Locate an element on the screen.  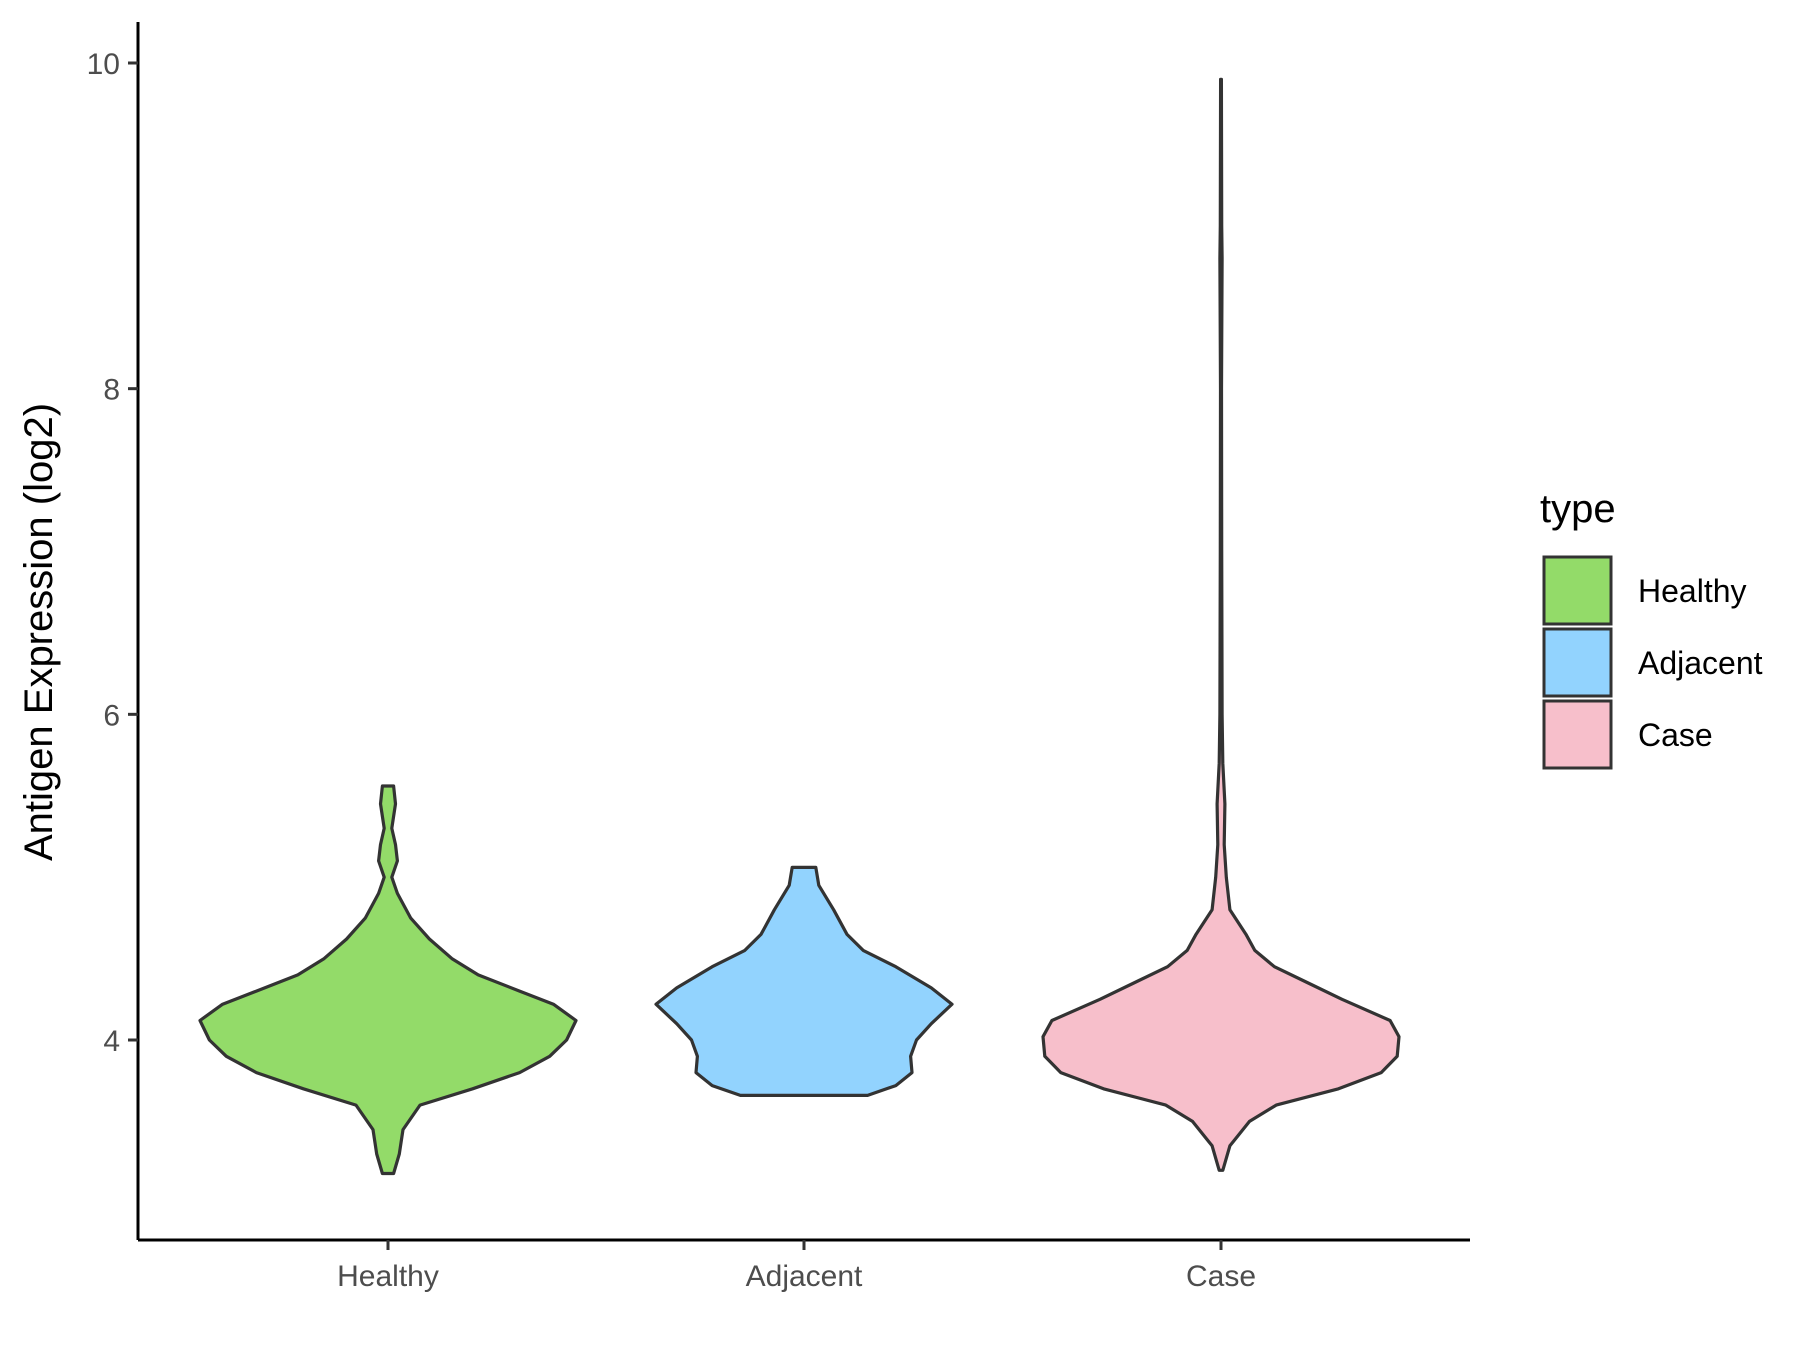
legend-key-adjacent is located at coordinates (1577, 662).